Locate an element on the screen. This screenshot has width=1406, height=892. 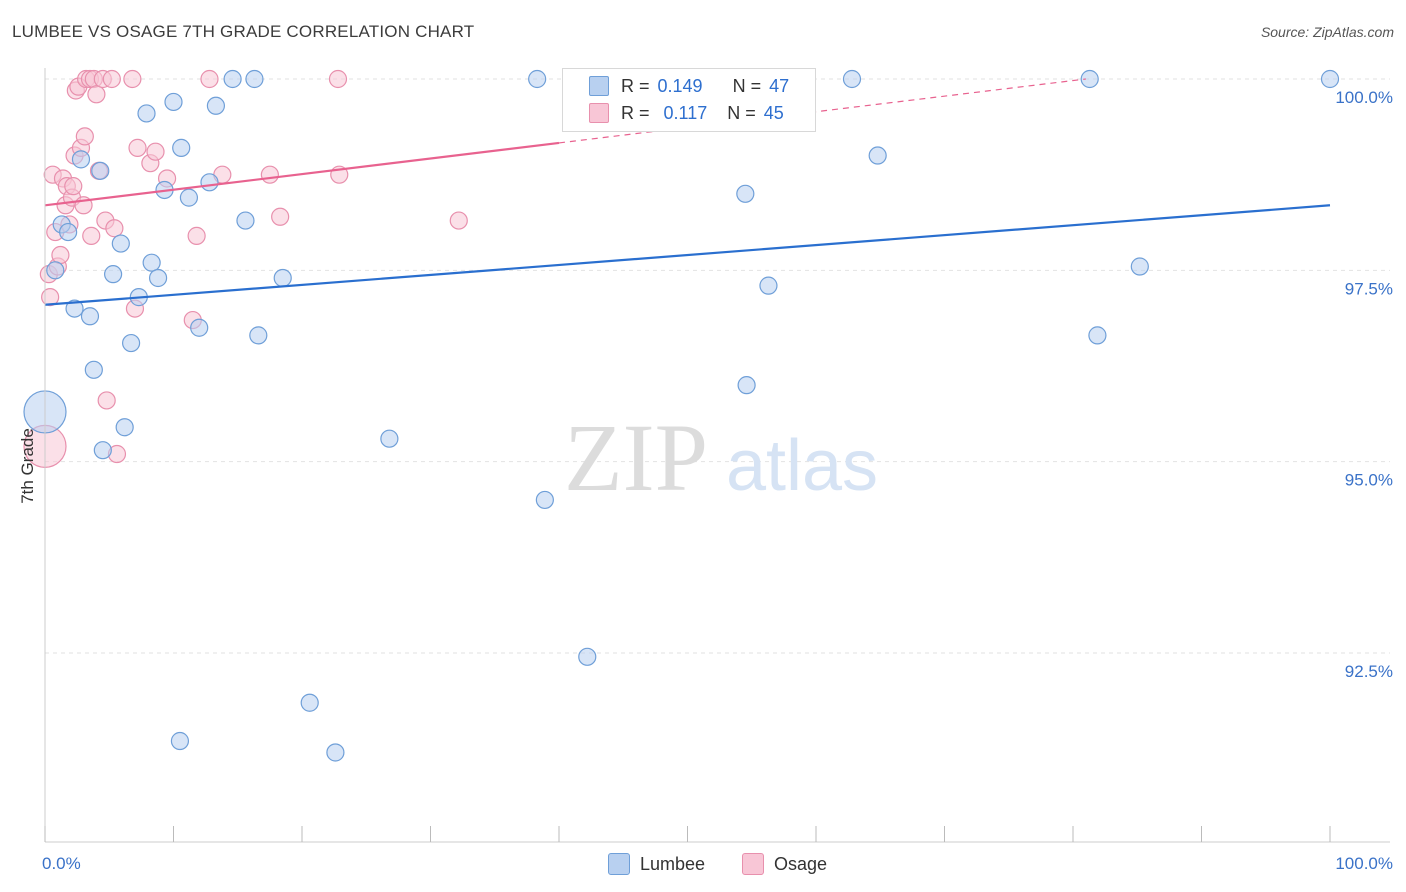
lumbee-swatch is located at coordinates (599, 86).